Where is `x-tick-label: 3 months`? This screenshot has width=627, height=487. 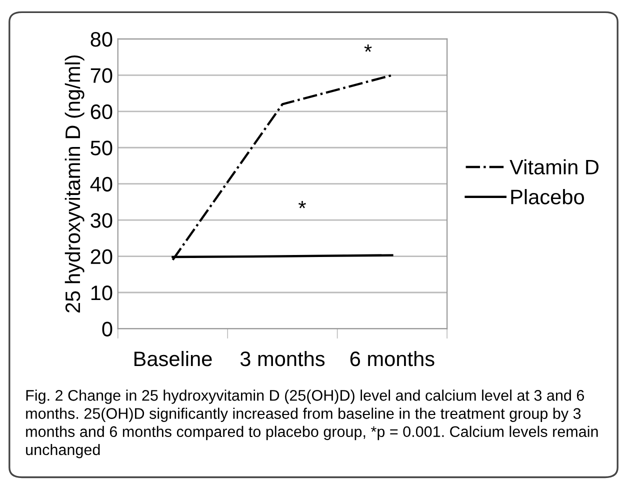
x-tick-label: 3 months is located at coordinates (282, 358).